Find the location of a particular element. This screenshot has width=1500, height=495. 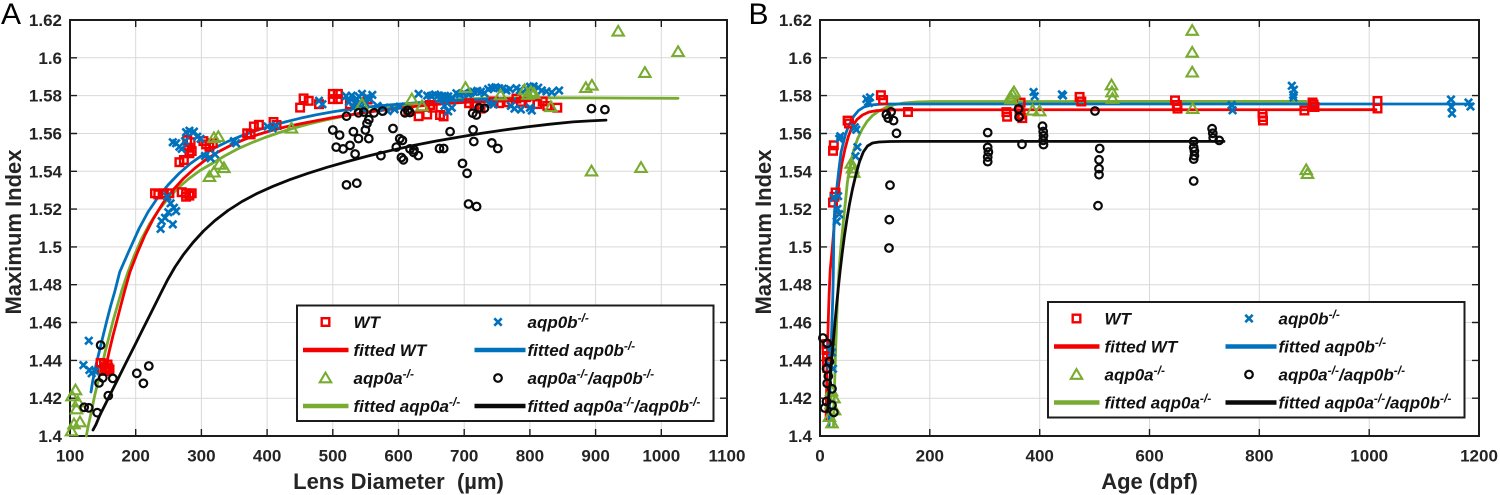

svg-text: 0 is located at coordinates (819, 456).